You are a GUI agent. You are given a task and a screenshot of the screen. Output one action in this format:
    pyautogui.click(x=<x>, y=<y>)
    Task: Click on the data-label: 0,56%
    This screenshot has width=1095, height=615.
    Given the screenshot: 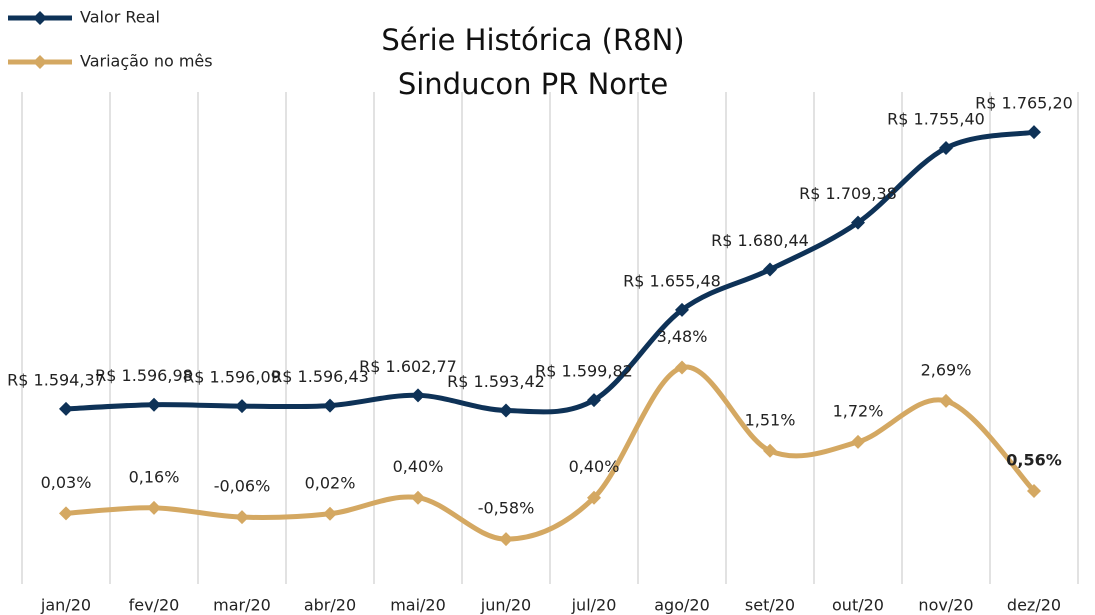 What is the action you would take?
    pyautogui.click(x=1034, y=459)
    